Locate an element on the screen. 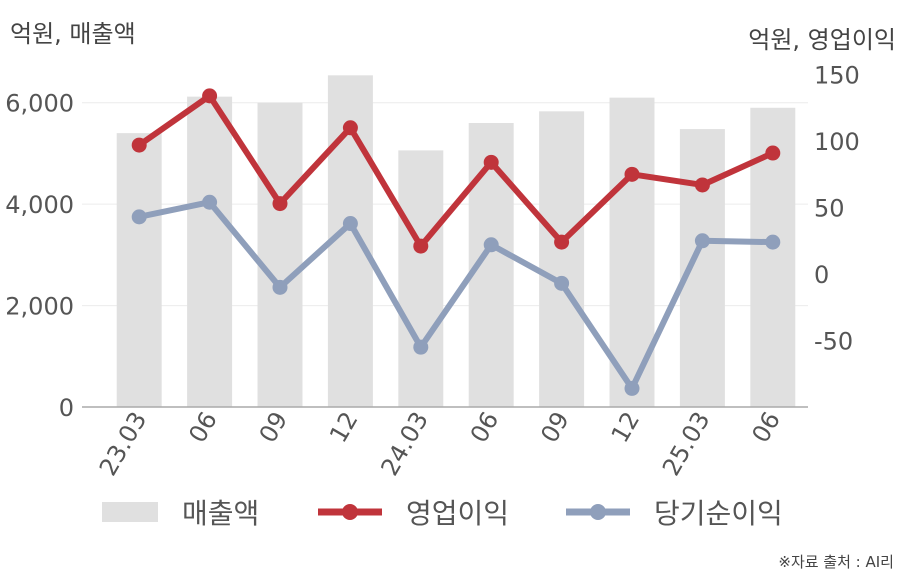 This screenshot has height=580, width=908. legend-item-revenue: 매출액 is located at coordinates (180, 512).